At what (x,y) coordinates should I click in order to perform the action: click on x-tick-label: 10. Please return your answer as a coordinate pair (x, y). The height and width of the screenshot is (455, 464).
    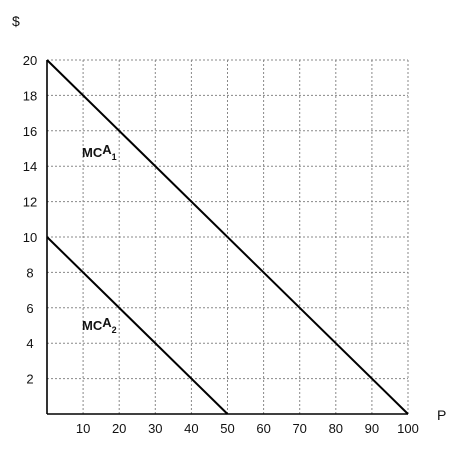
    Looking at the image, I should click on (83, 428).